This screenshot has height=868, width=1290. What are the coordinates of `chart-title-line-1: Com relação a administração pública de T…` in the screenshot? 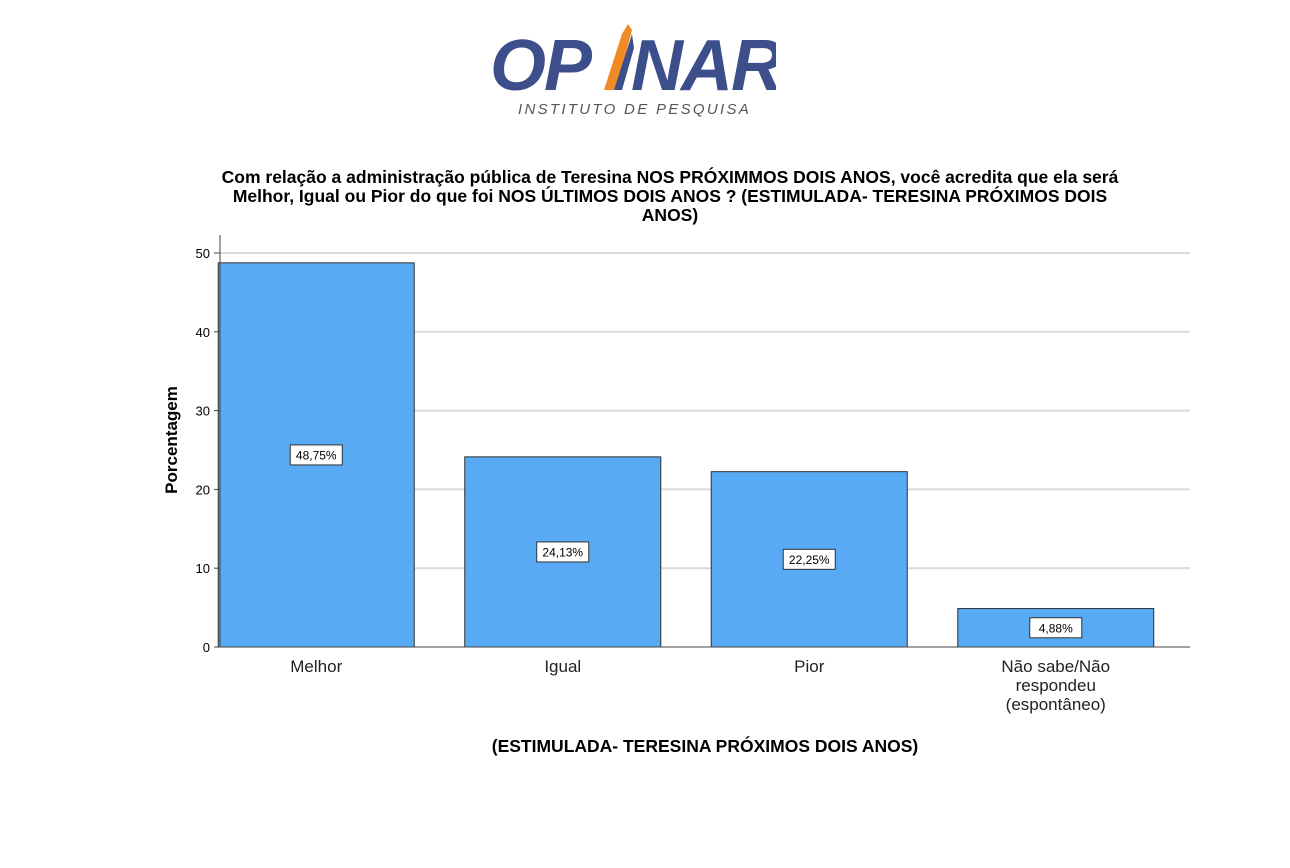 It's located at (670, 177).